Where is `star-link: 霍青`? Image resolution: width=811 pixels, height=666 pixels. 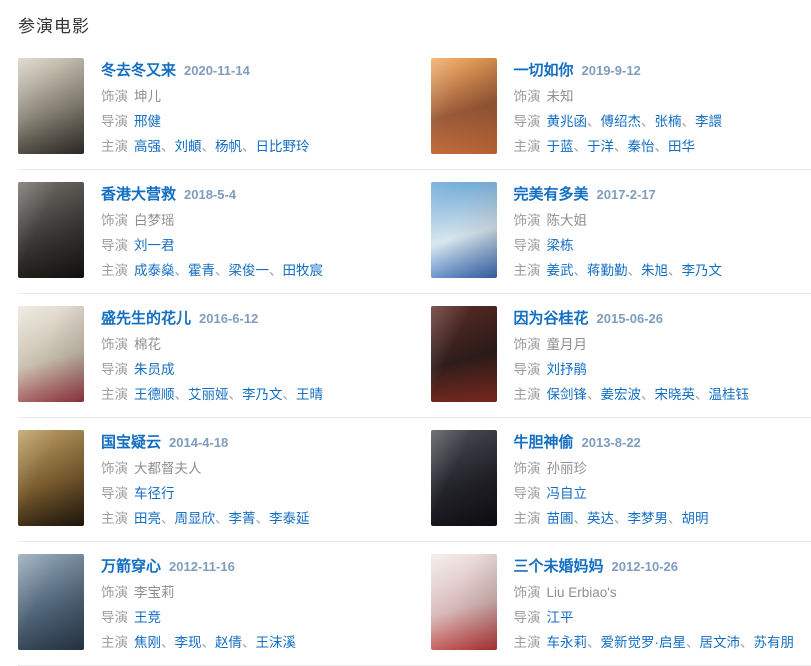
star-link: 霍青 is located at coordinates (201, 270).